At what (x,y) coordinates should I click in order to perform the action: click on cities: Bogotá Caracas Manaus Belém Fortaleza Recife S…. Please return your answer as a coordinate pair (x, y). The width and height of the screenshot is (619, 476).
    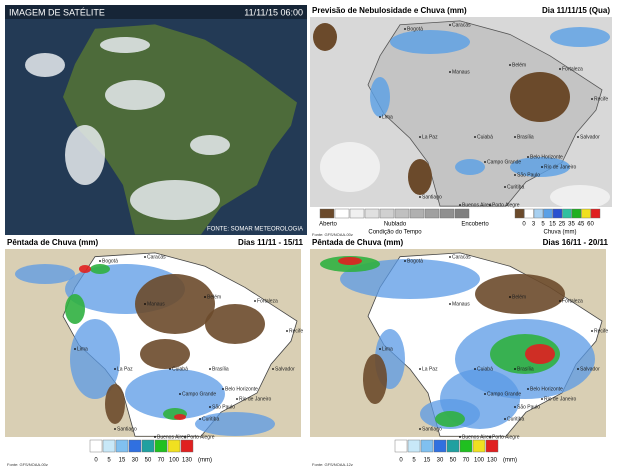
    Looking at the image, I should click on (493, 347).